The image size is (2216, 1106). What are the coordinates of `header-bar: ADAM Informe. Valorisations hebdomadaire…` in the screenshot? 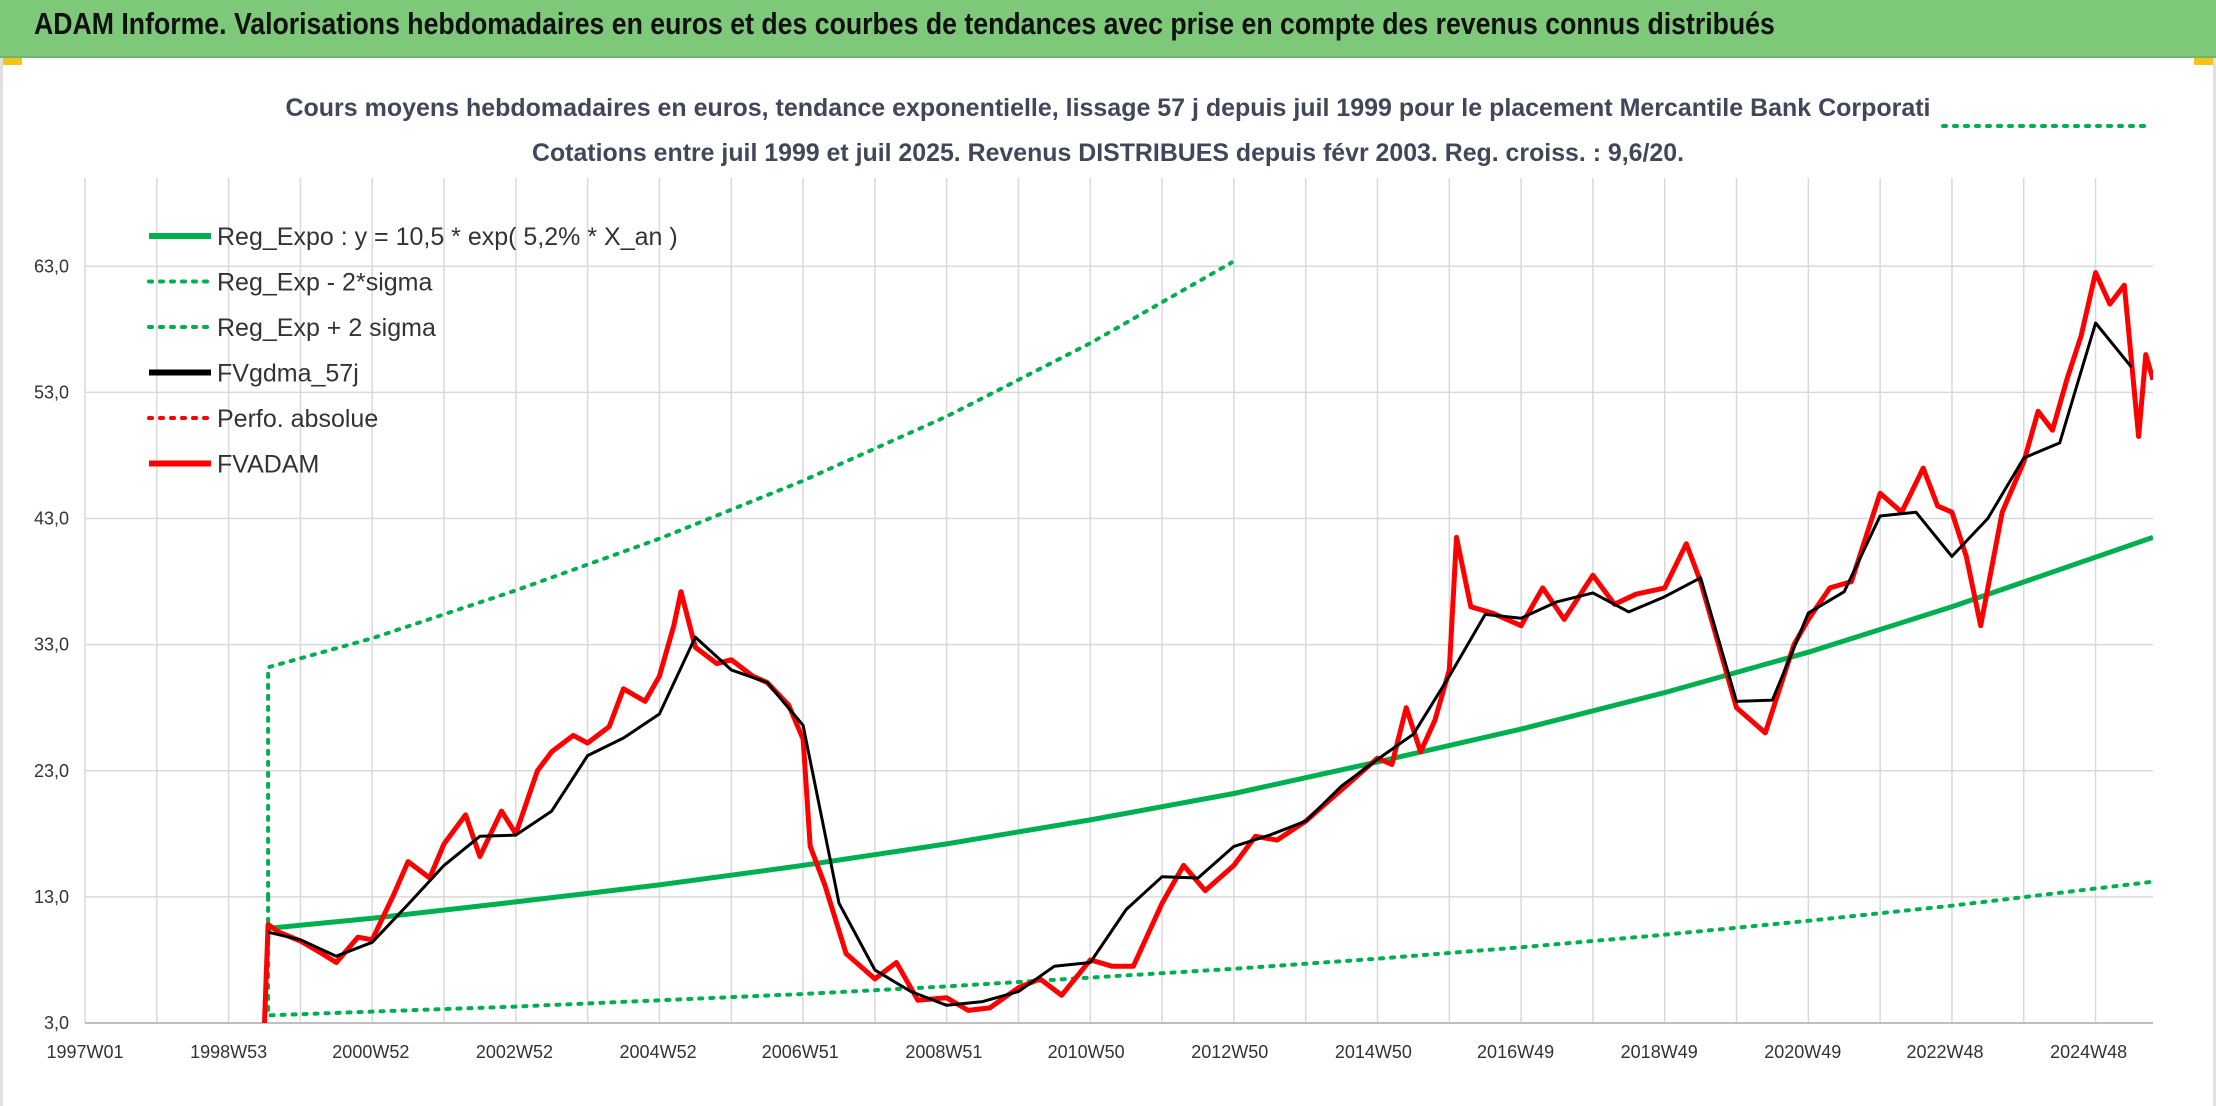 It's located at (1108, 29).